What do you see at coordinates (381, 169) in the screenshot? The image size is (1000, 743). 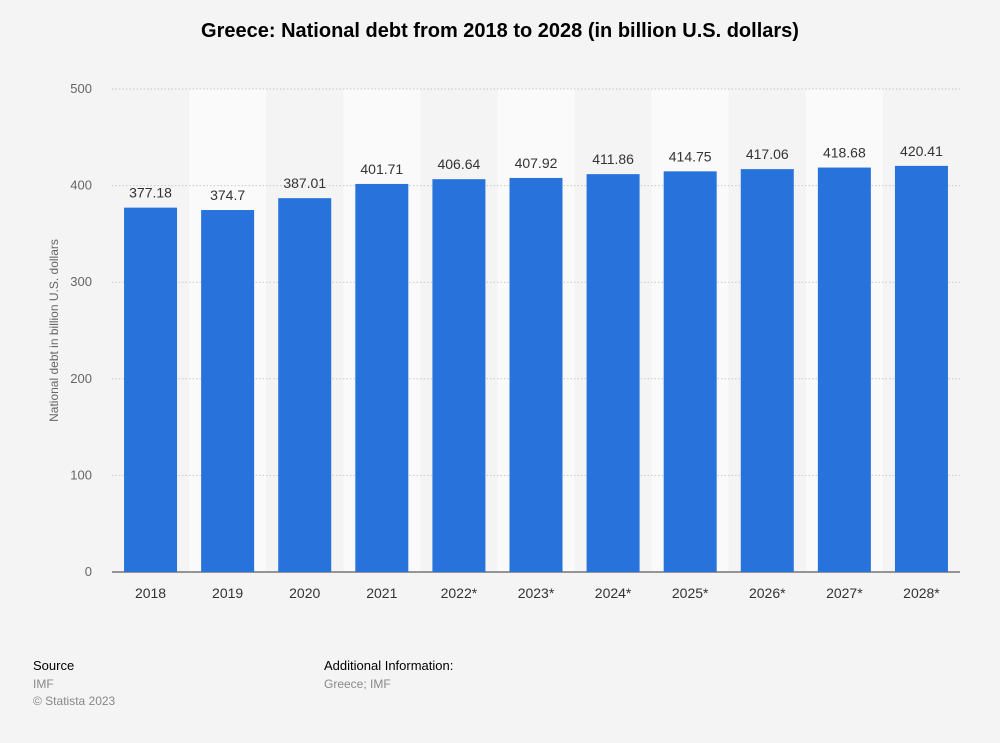 I see `data-label: 401.71` at bounding box center [381, 169].